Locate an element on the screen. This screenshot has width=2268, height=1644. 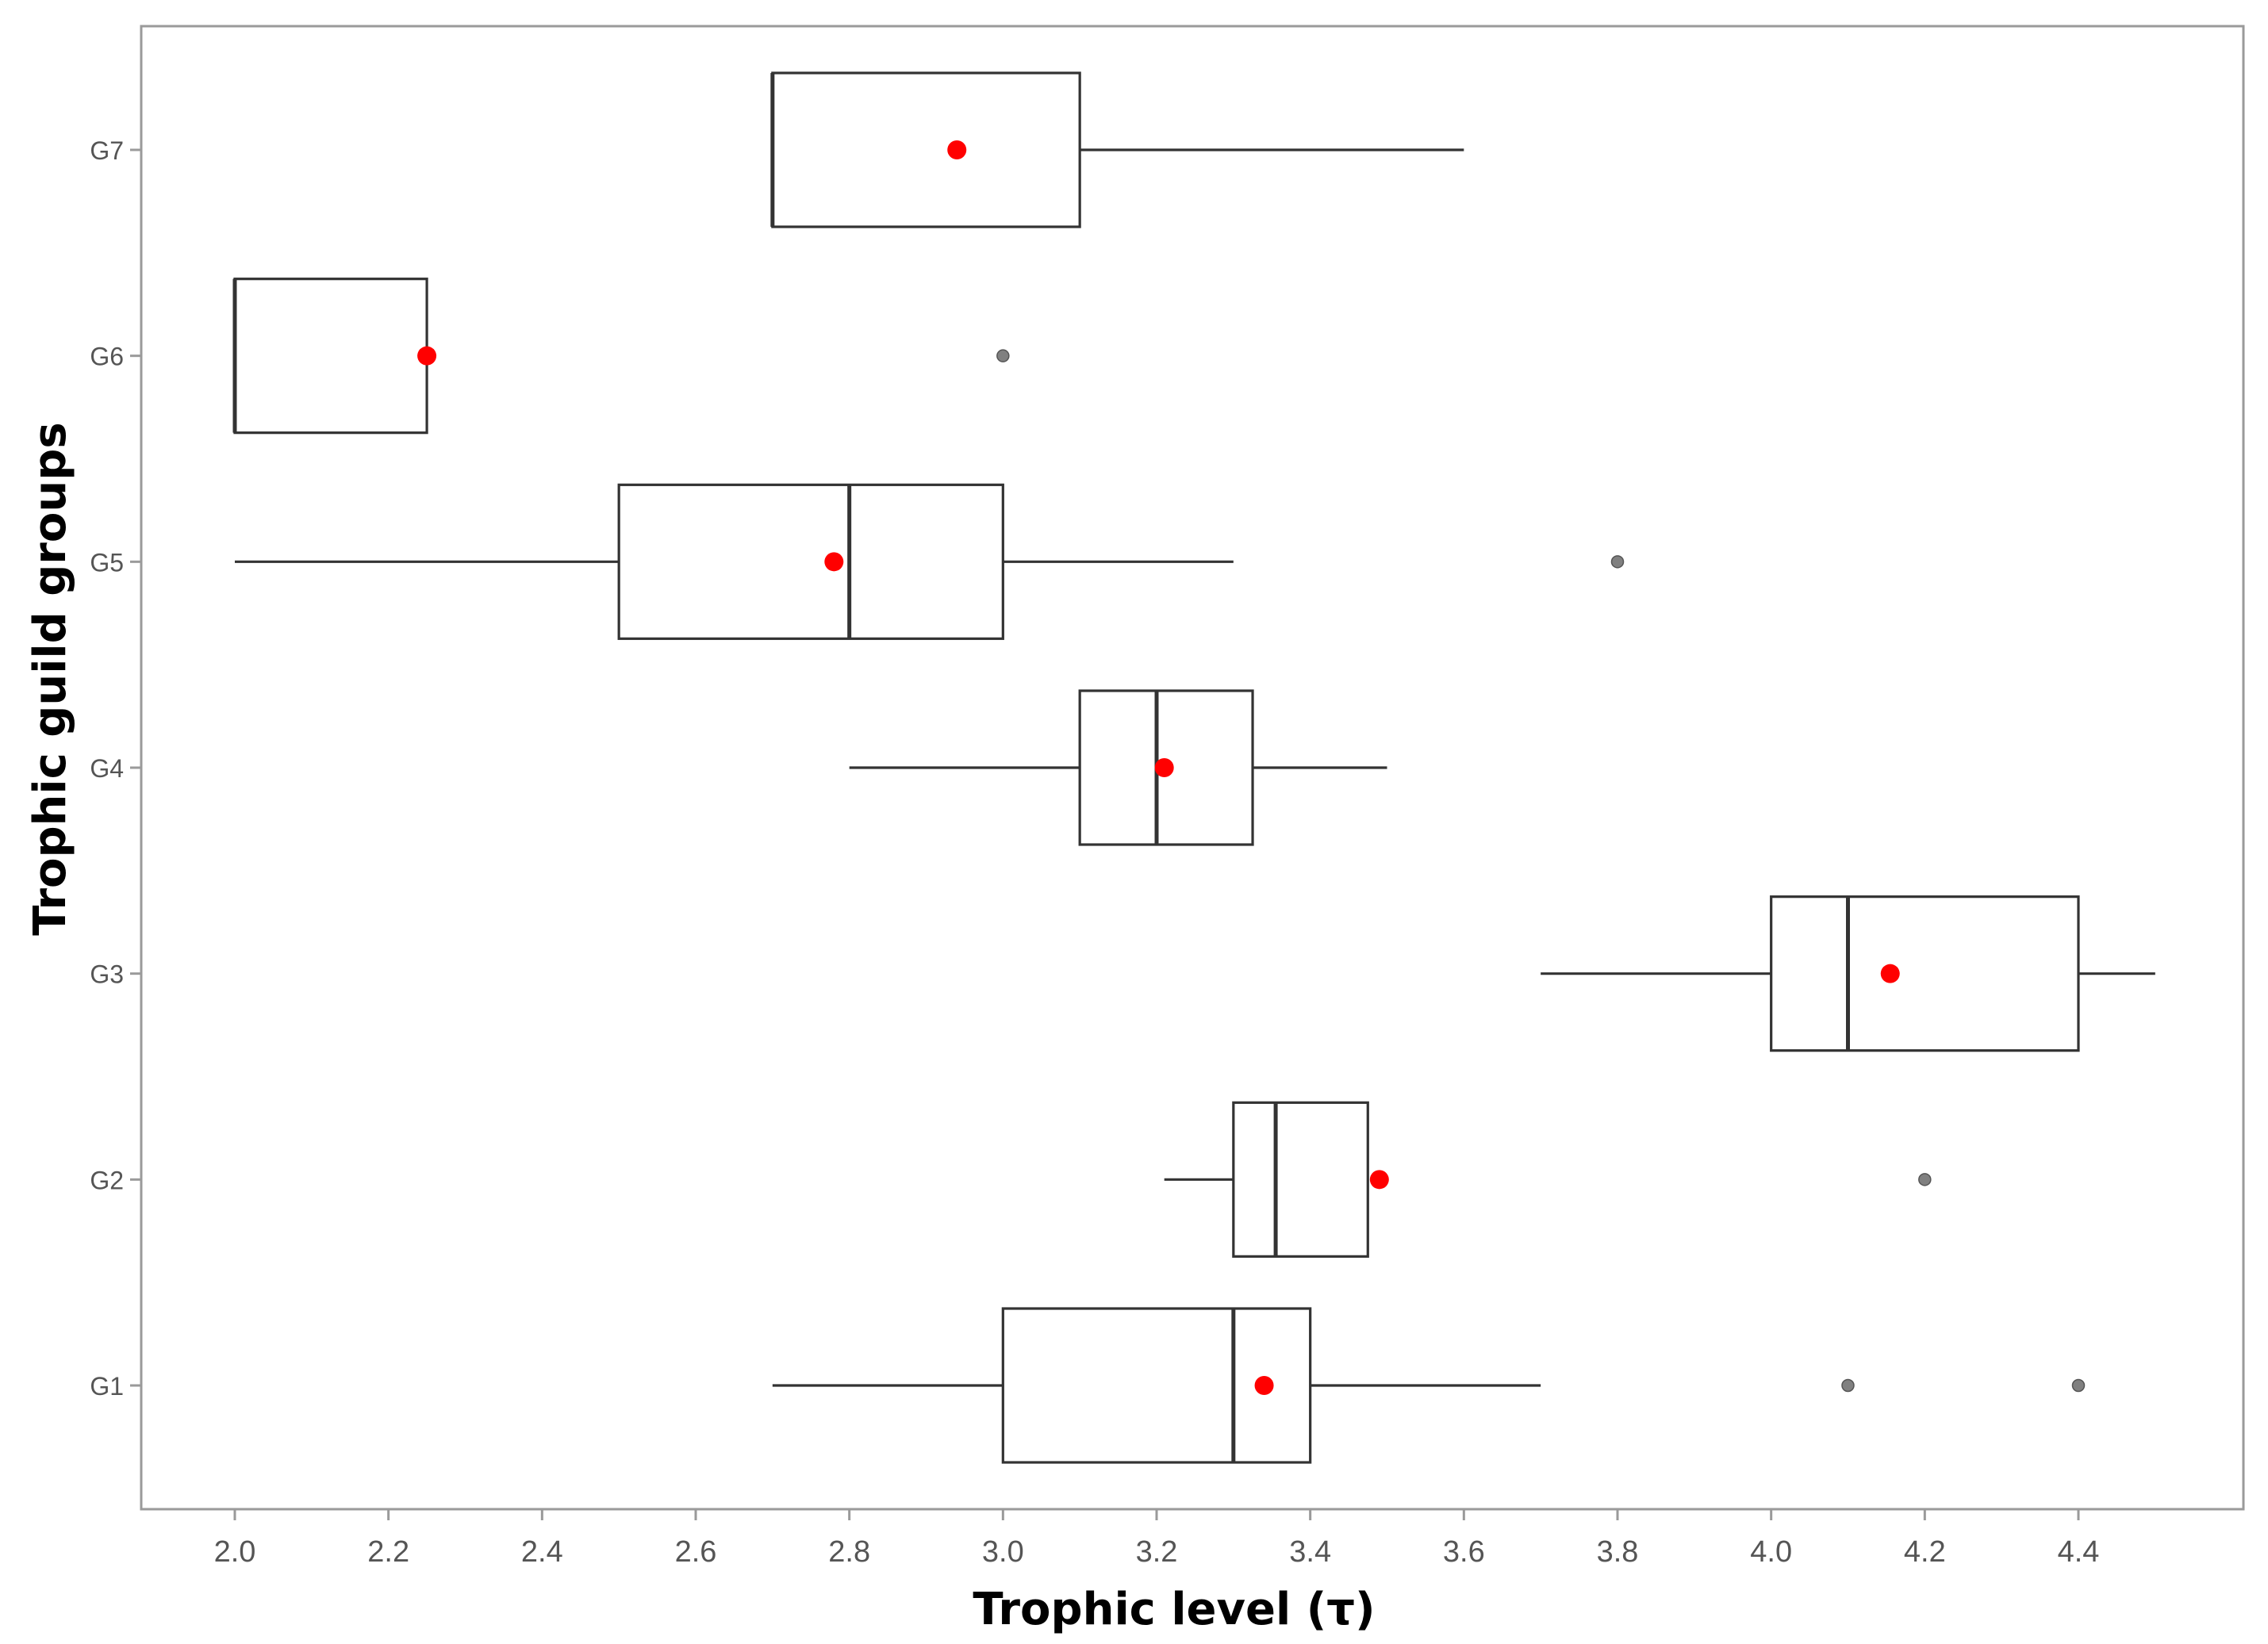
x-tick-label: 3.0 is located at coordinates (1003, 1552).